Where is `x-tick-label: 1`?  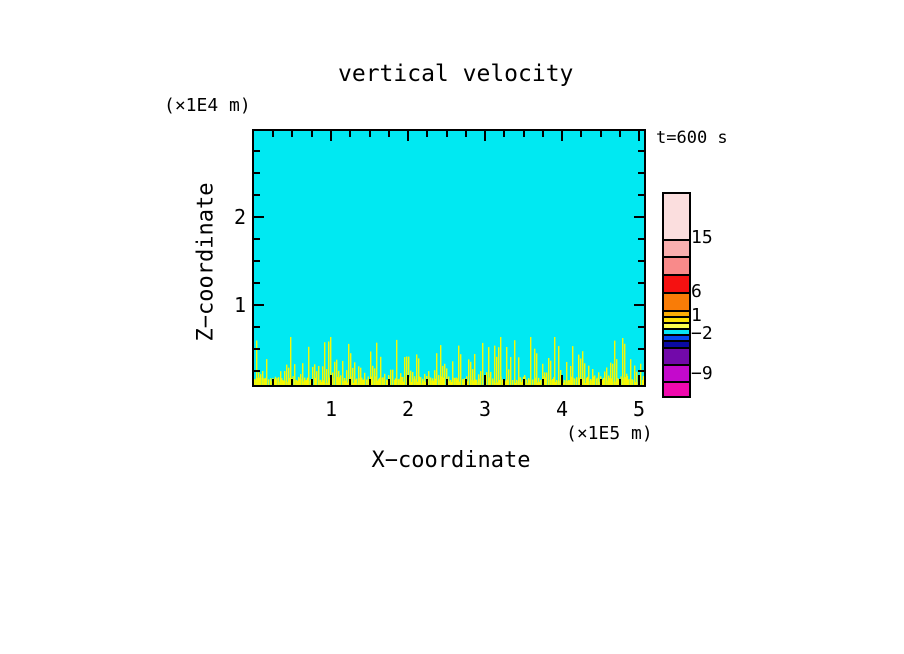
x-tick-label: 1 is located at coordinates (331, 409).